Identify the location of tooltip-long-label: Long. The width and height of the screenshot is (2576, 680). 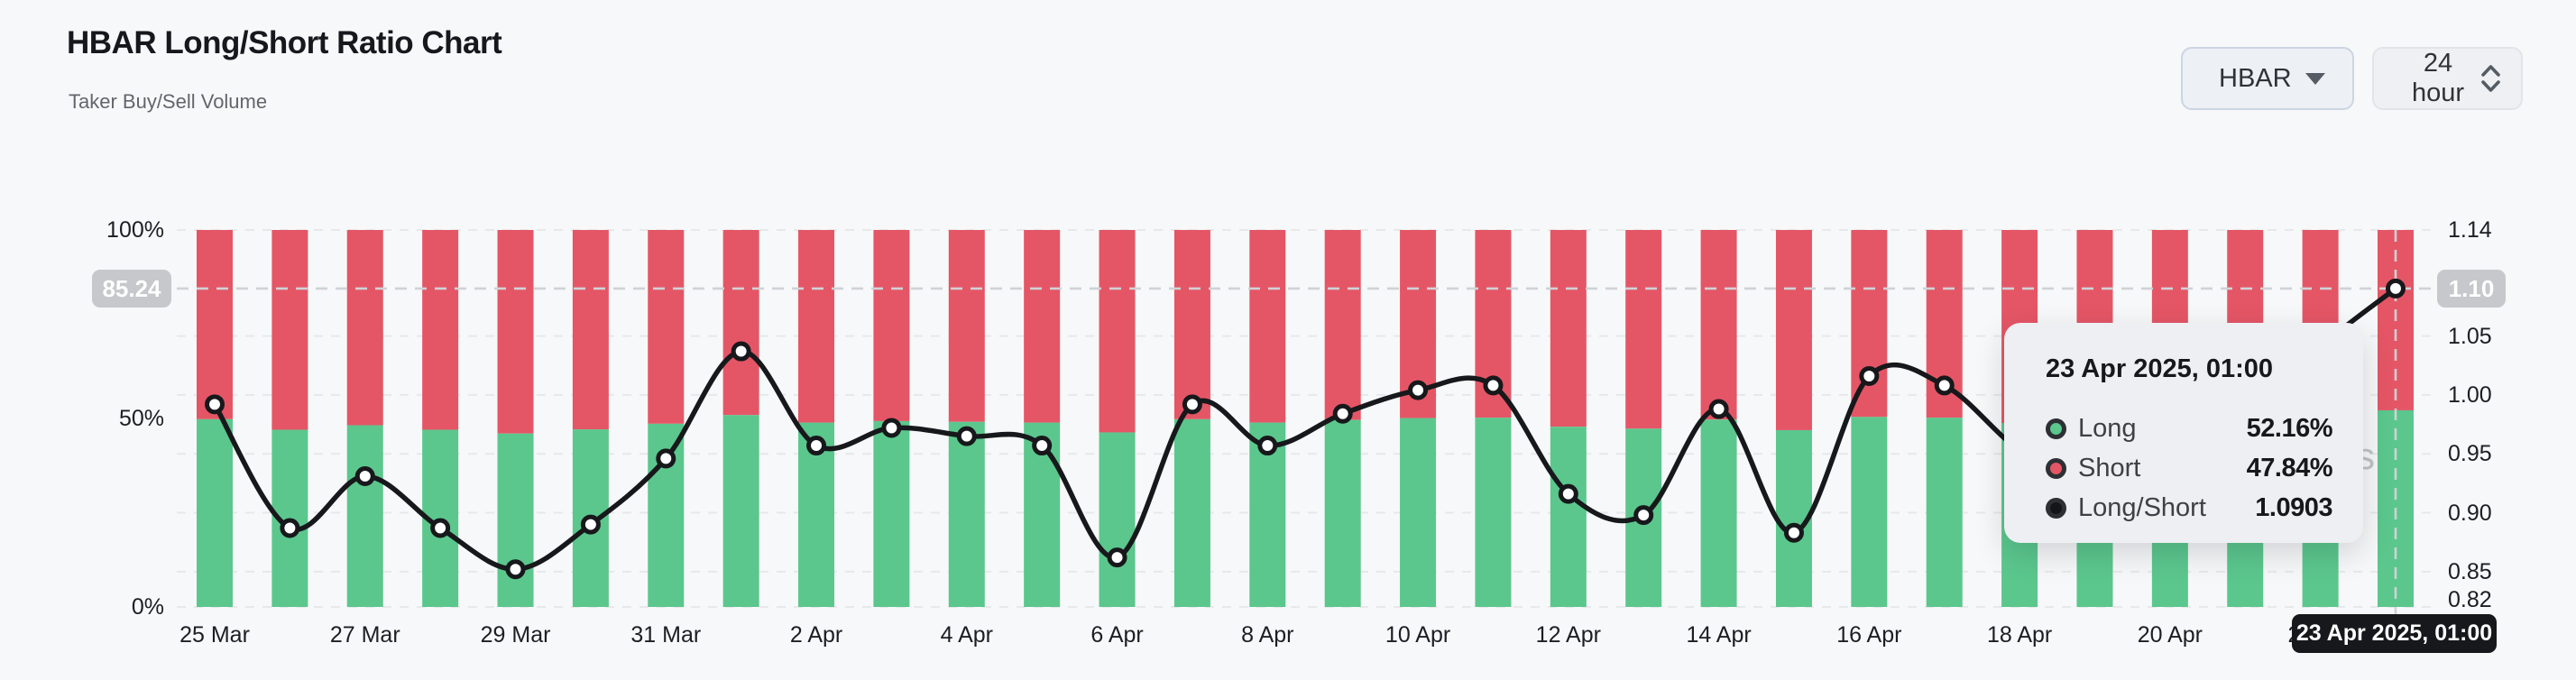
(2108, 428).